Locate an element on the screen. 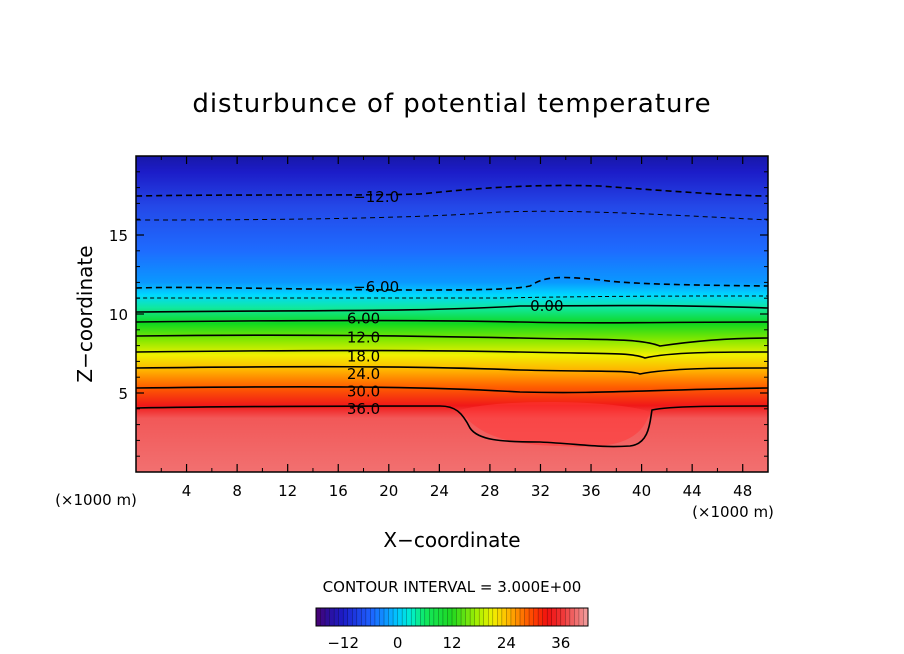 The width and height of the screenshot is (904, 654). contour-label: −12.0 is located at coordinates (376, 197).